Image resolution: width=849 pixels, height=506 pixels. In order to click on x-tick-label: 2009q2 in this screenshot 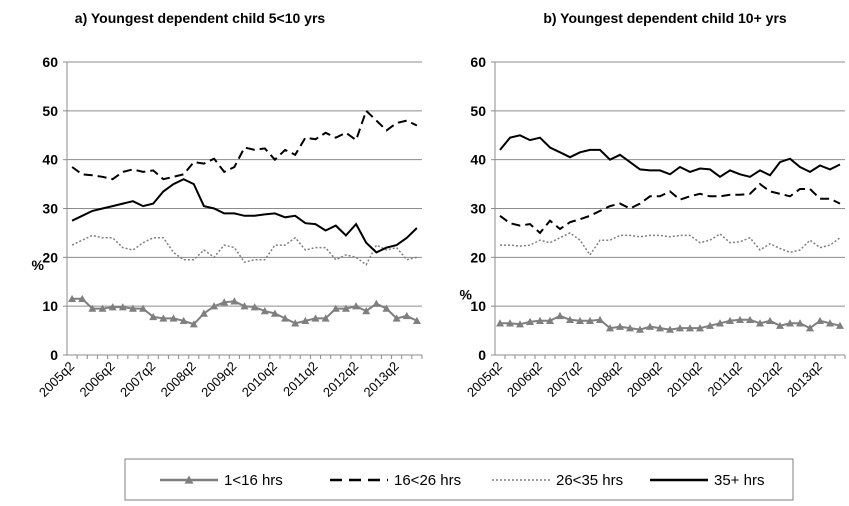, I will do `click(218, 379)`.